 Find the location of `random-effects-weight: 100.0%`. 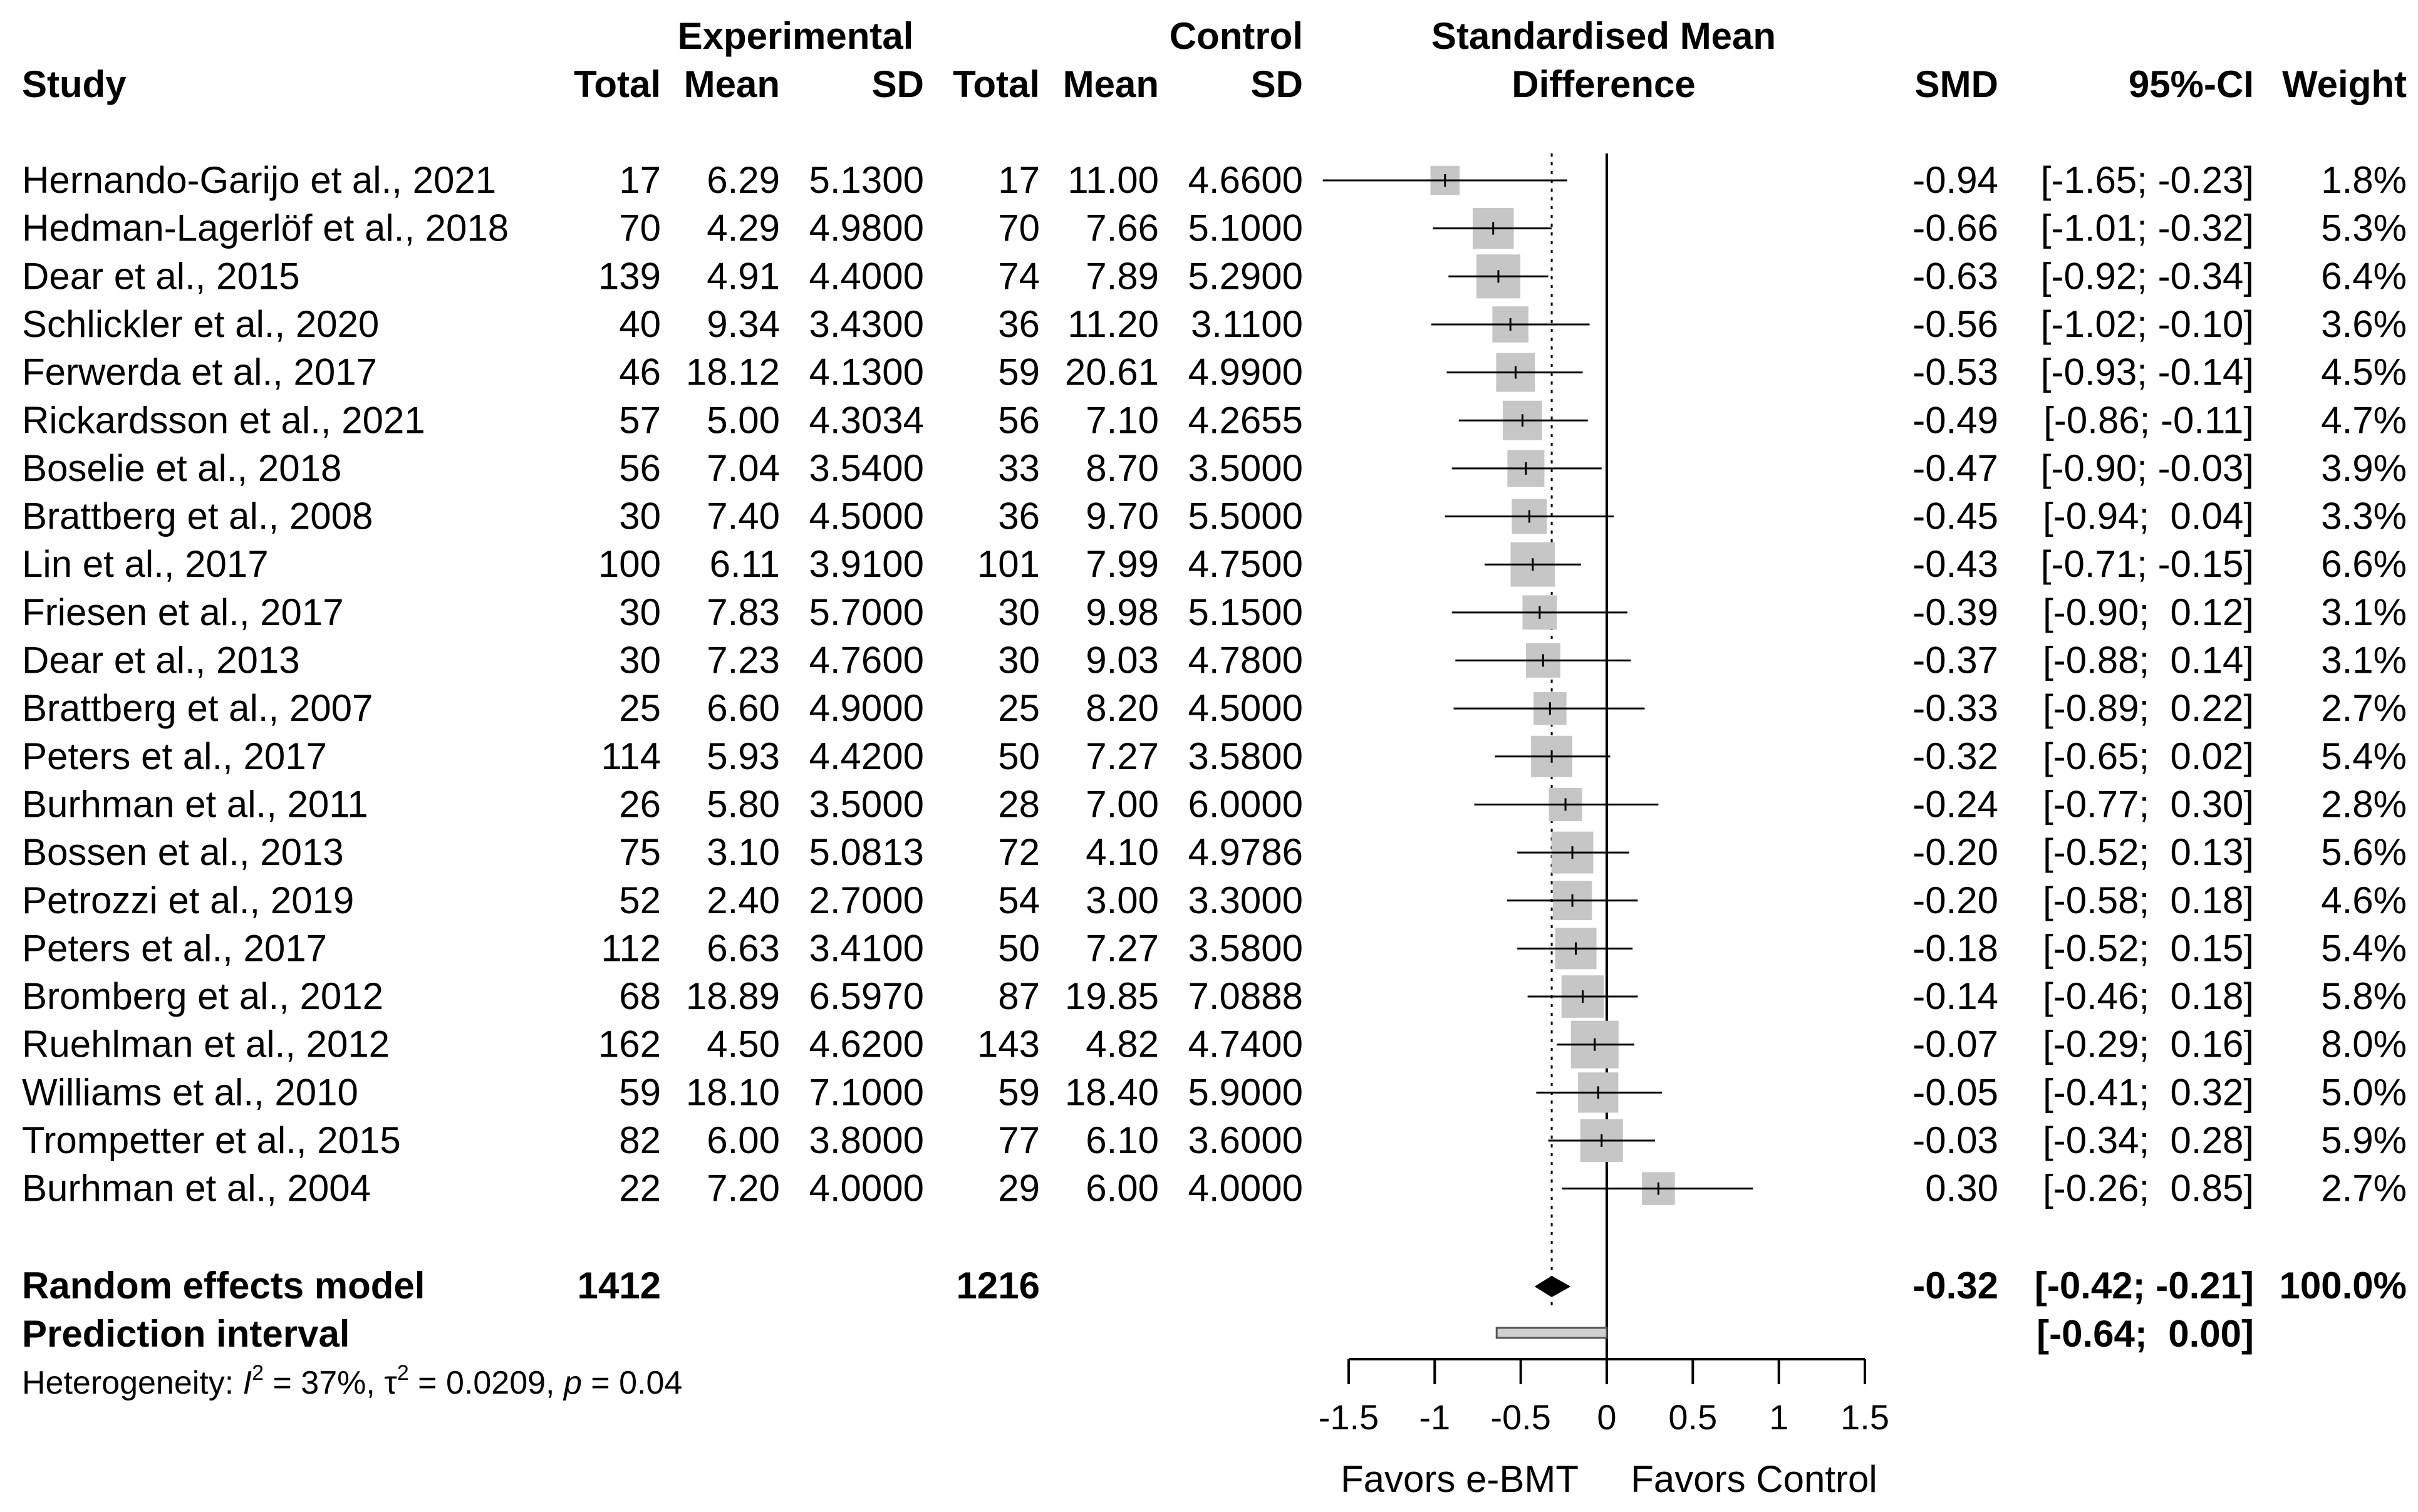

random-effects-weight: 100.0% is located at coordinates (2343, 1286).